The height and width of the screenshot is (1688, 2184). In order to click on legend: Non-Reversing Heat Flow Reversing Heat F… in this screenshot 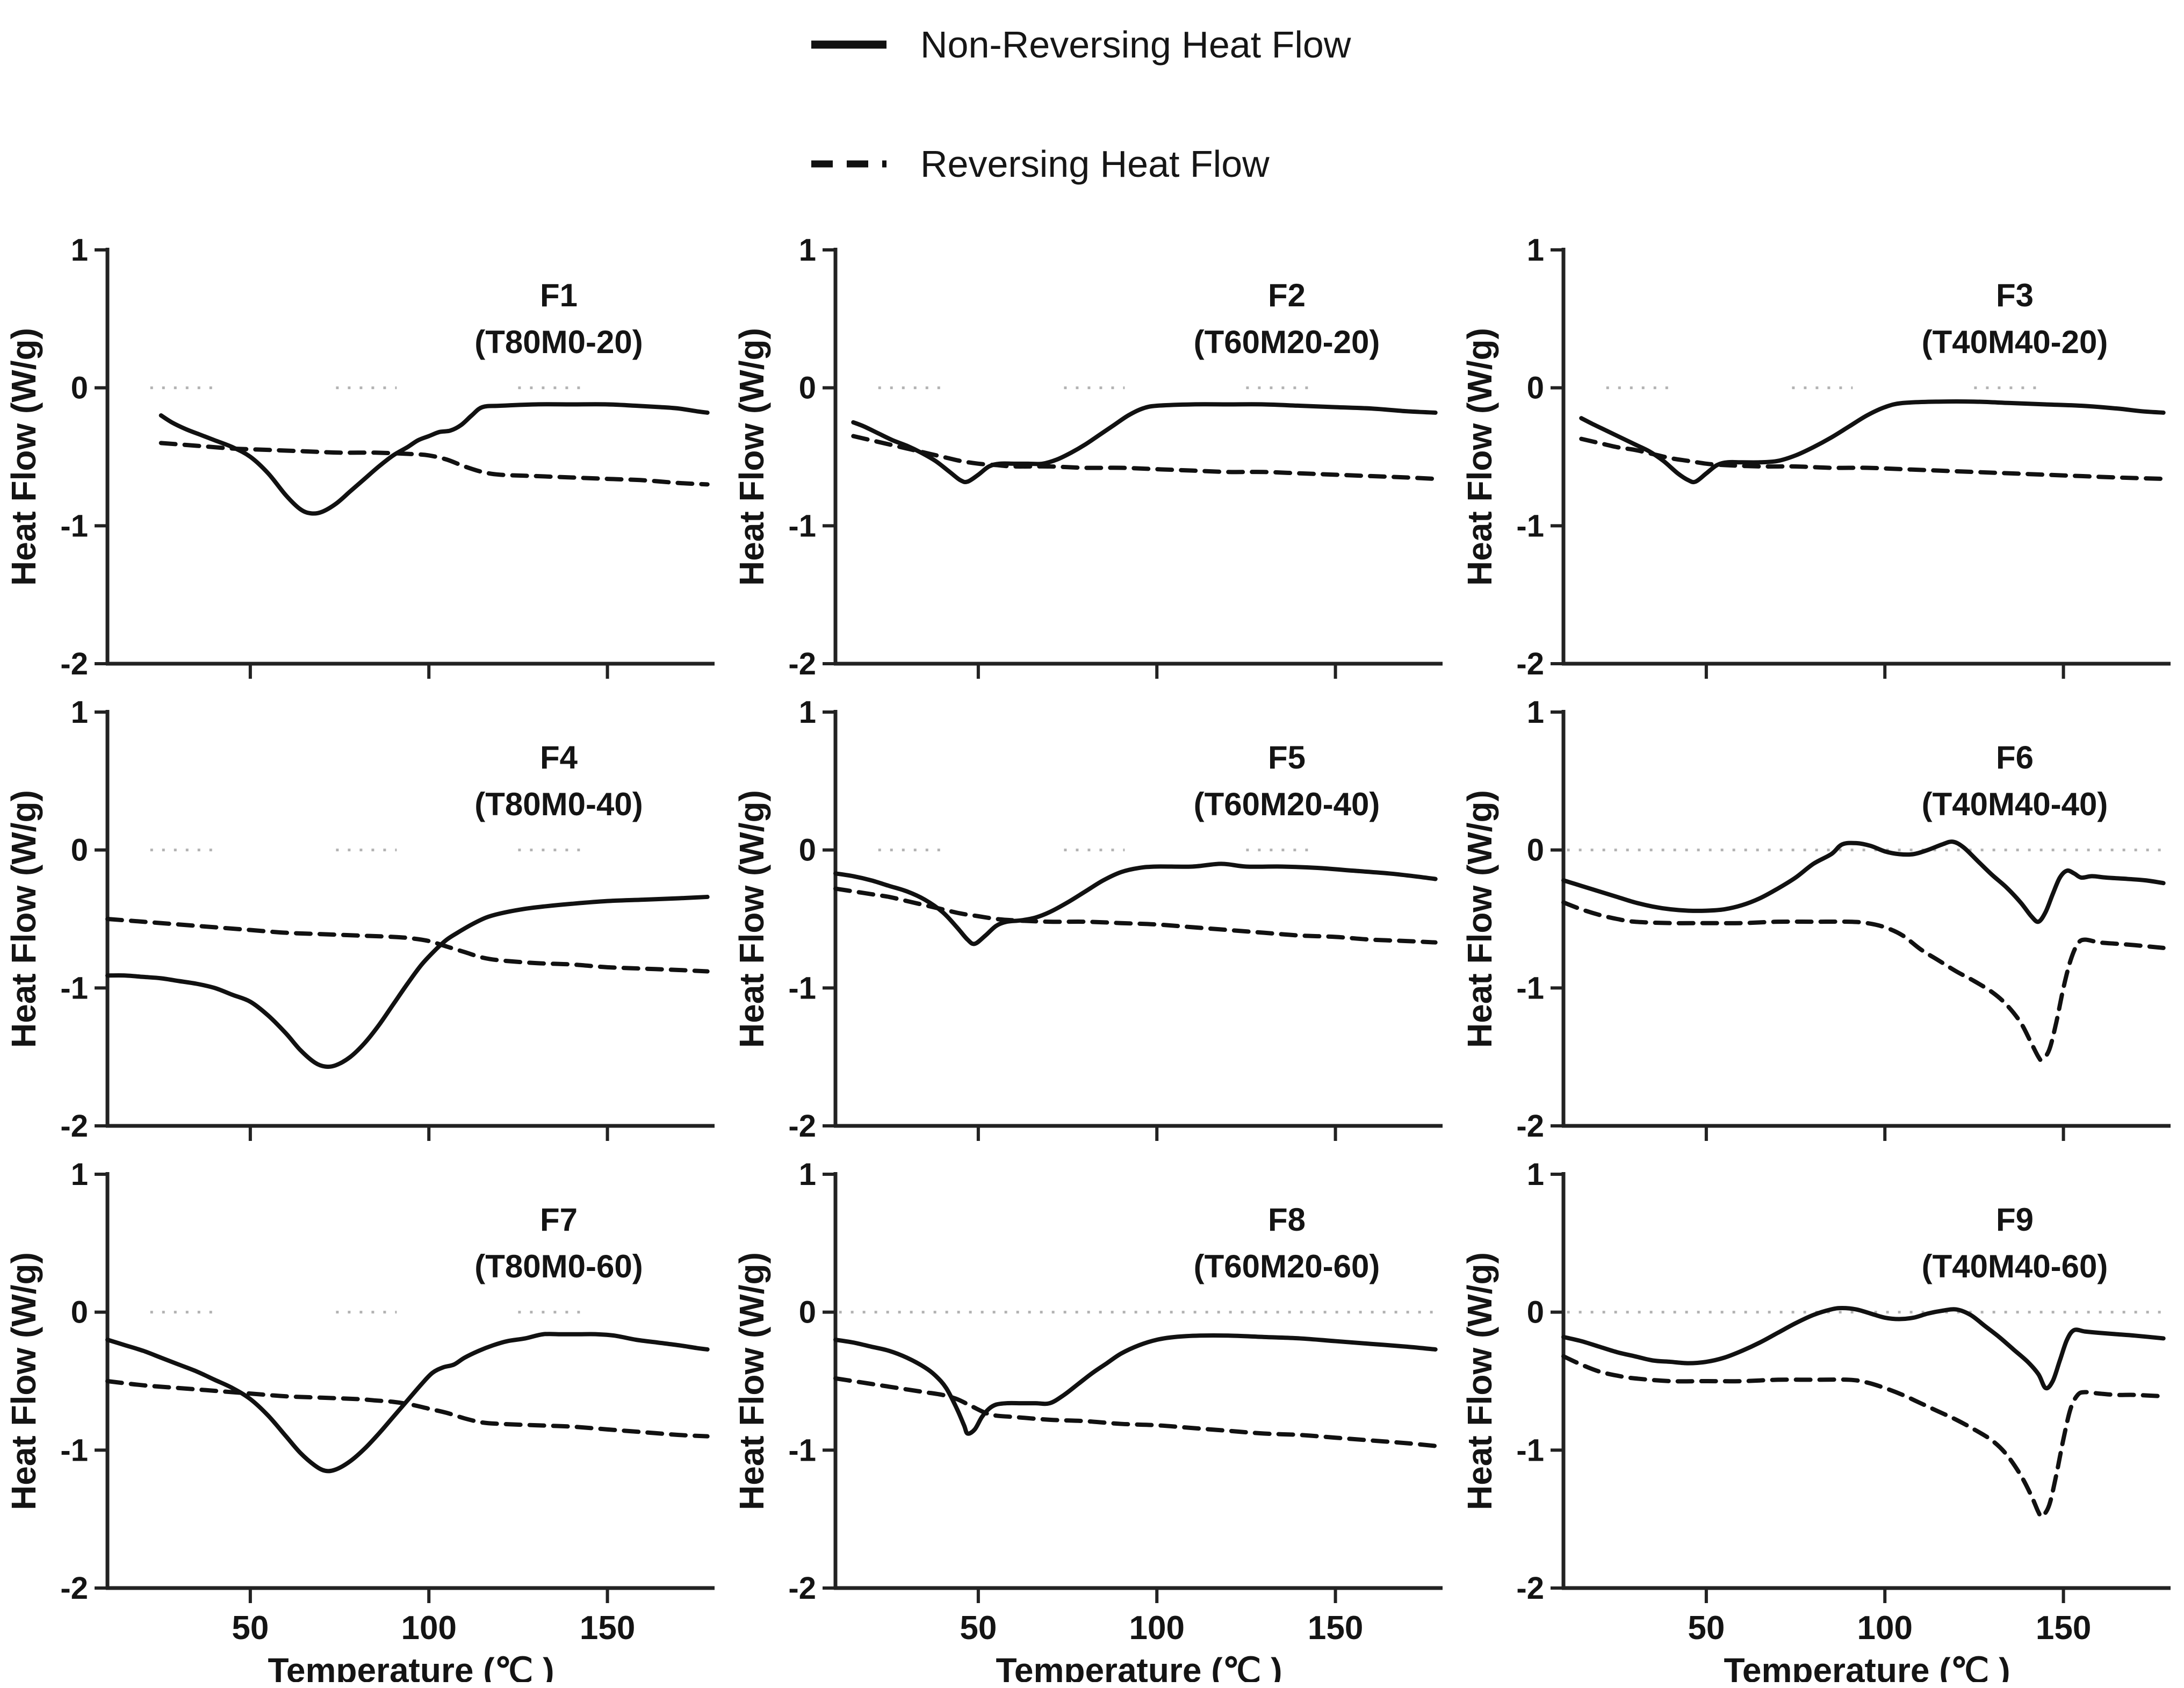, I will do `click(1080, 104)`.